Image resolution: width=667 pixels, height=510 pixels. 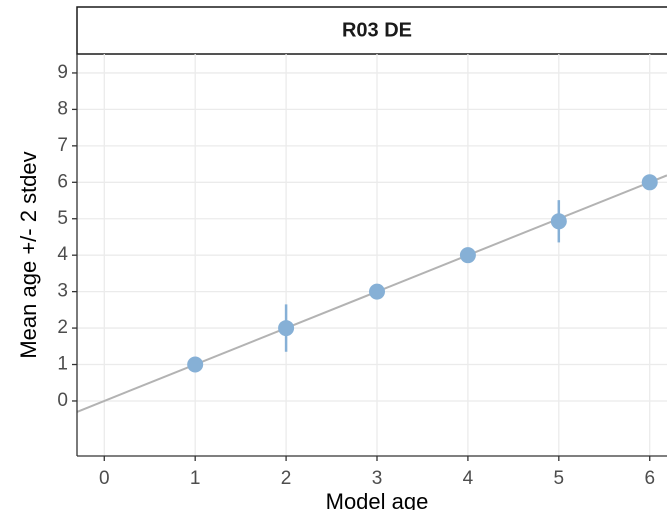 What do you see at coordinates (62, 254) in the screenshot?
I see `y-tick-label: 4` at bounding box center [62, 254].